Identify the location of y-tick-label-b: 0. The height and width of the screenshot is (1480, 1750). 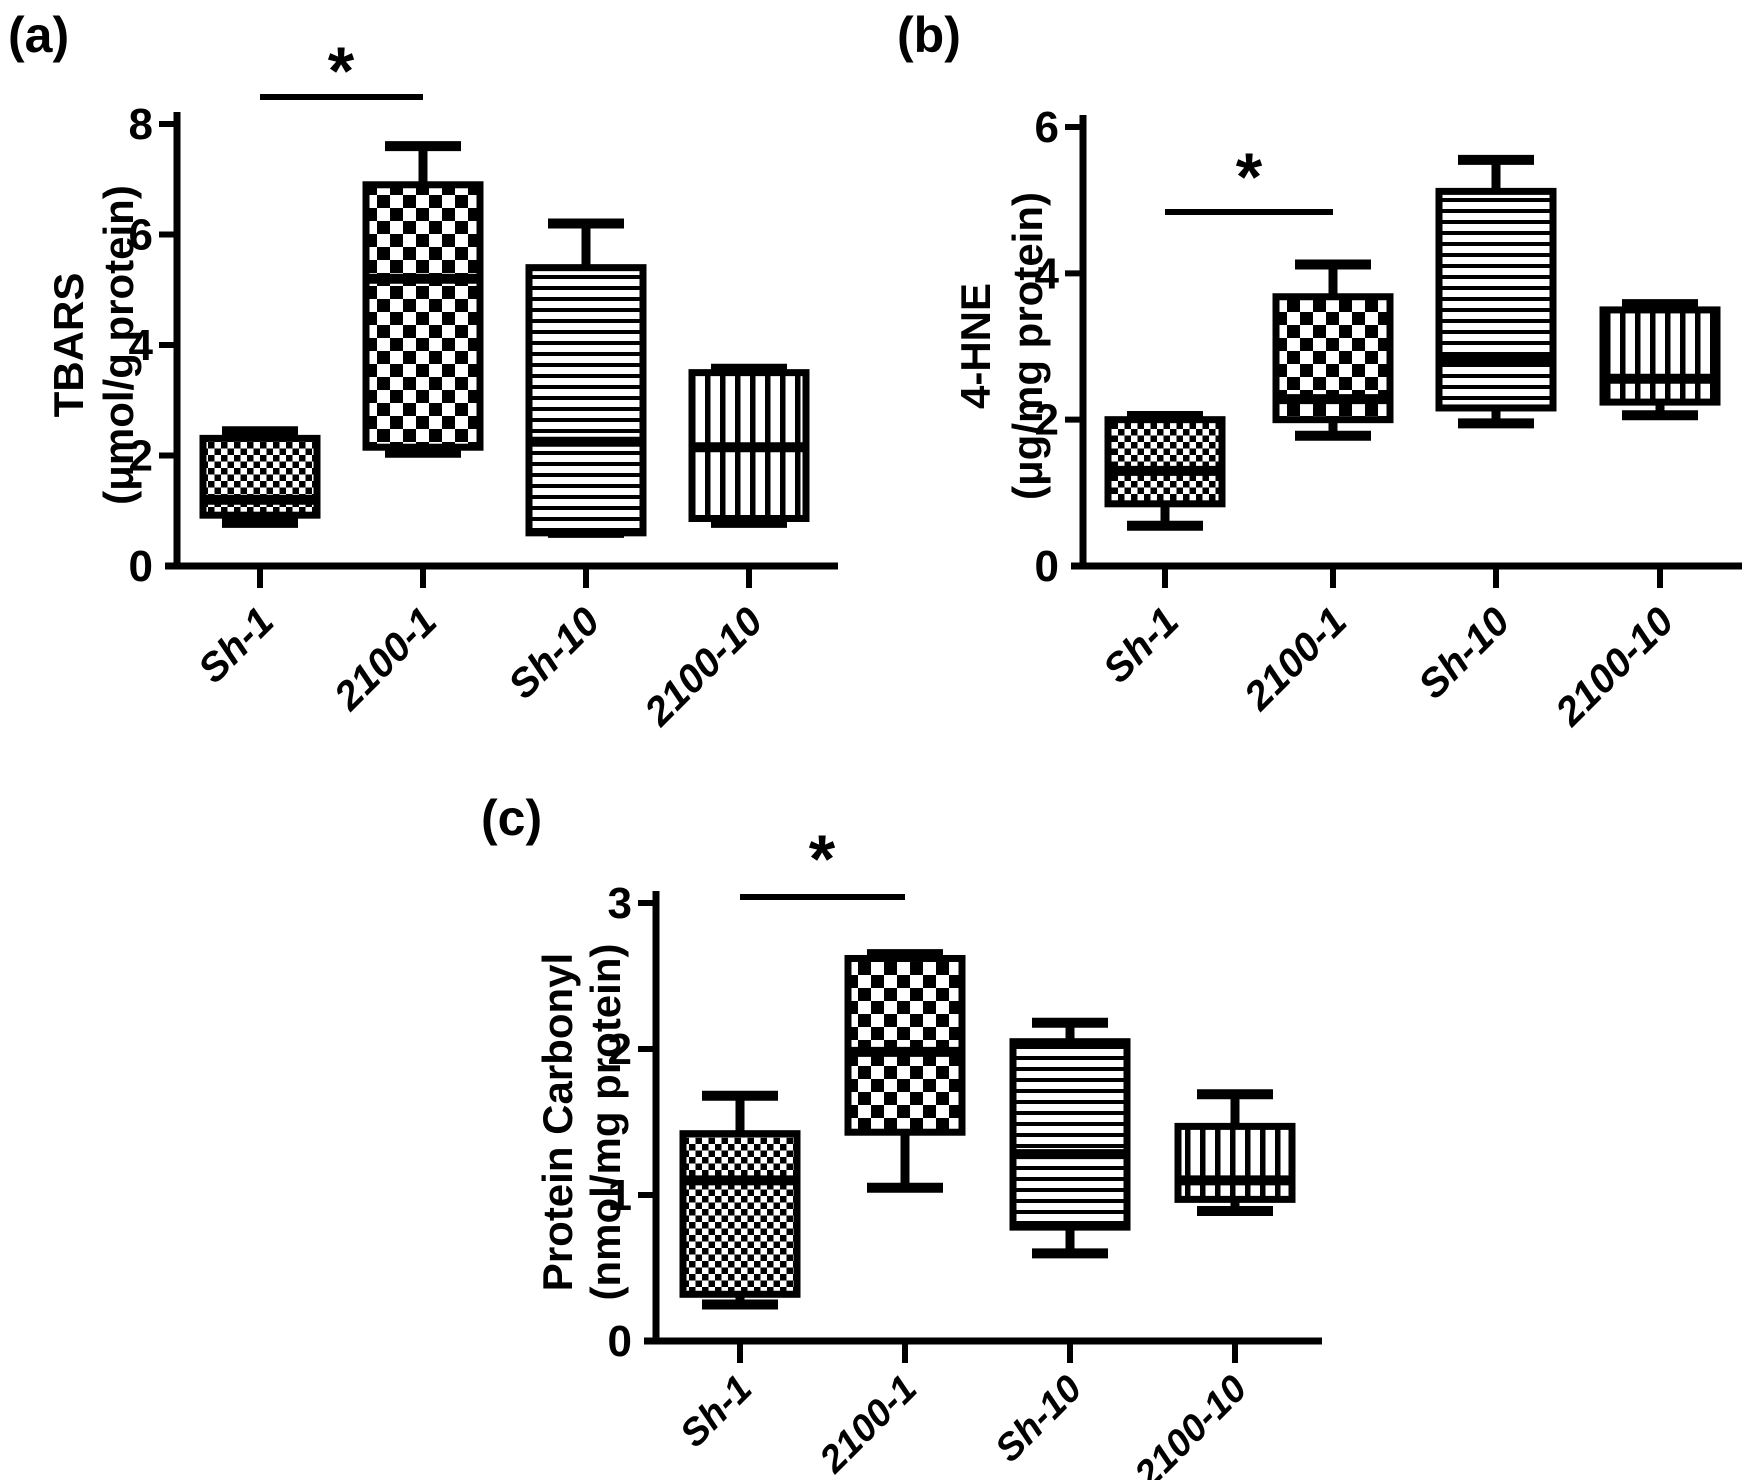
(1047, 566).